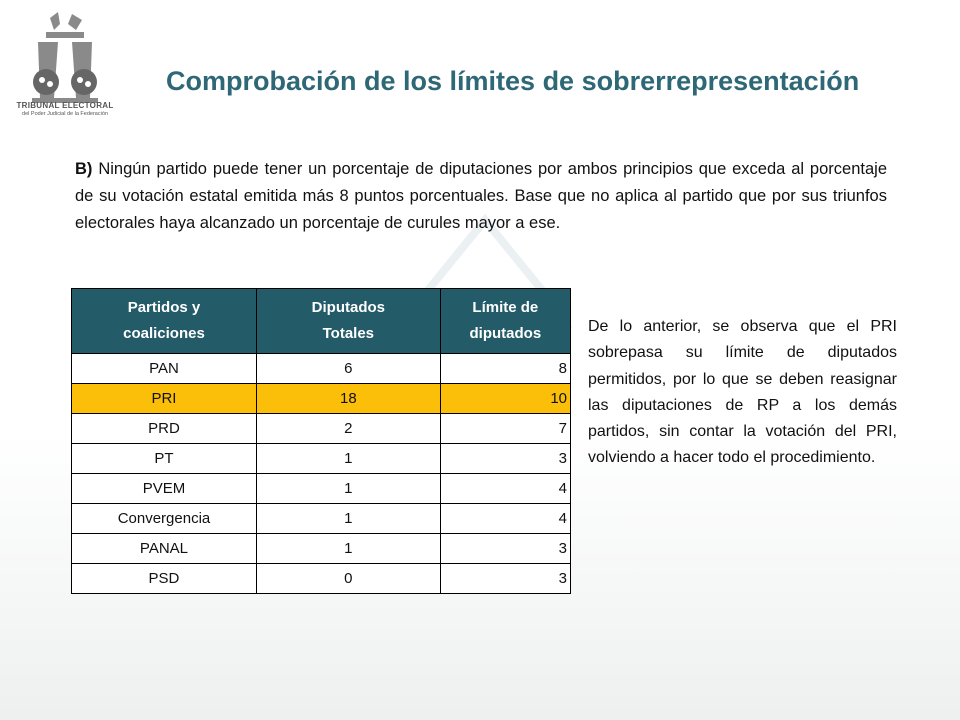 This screenshot has width=960, height=720. Describe the element at coordinates (505, 368) in the screenshot. I see `limit-cell: 8` at that location.